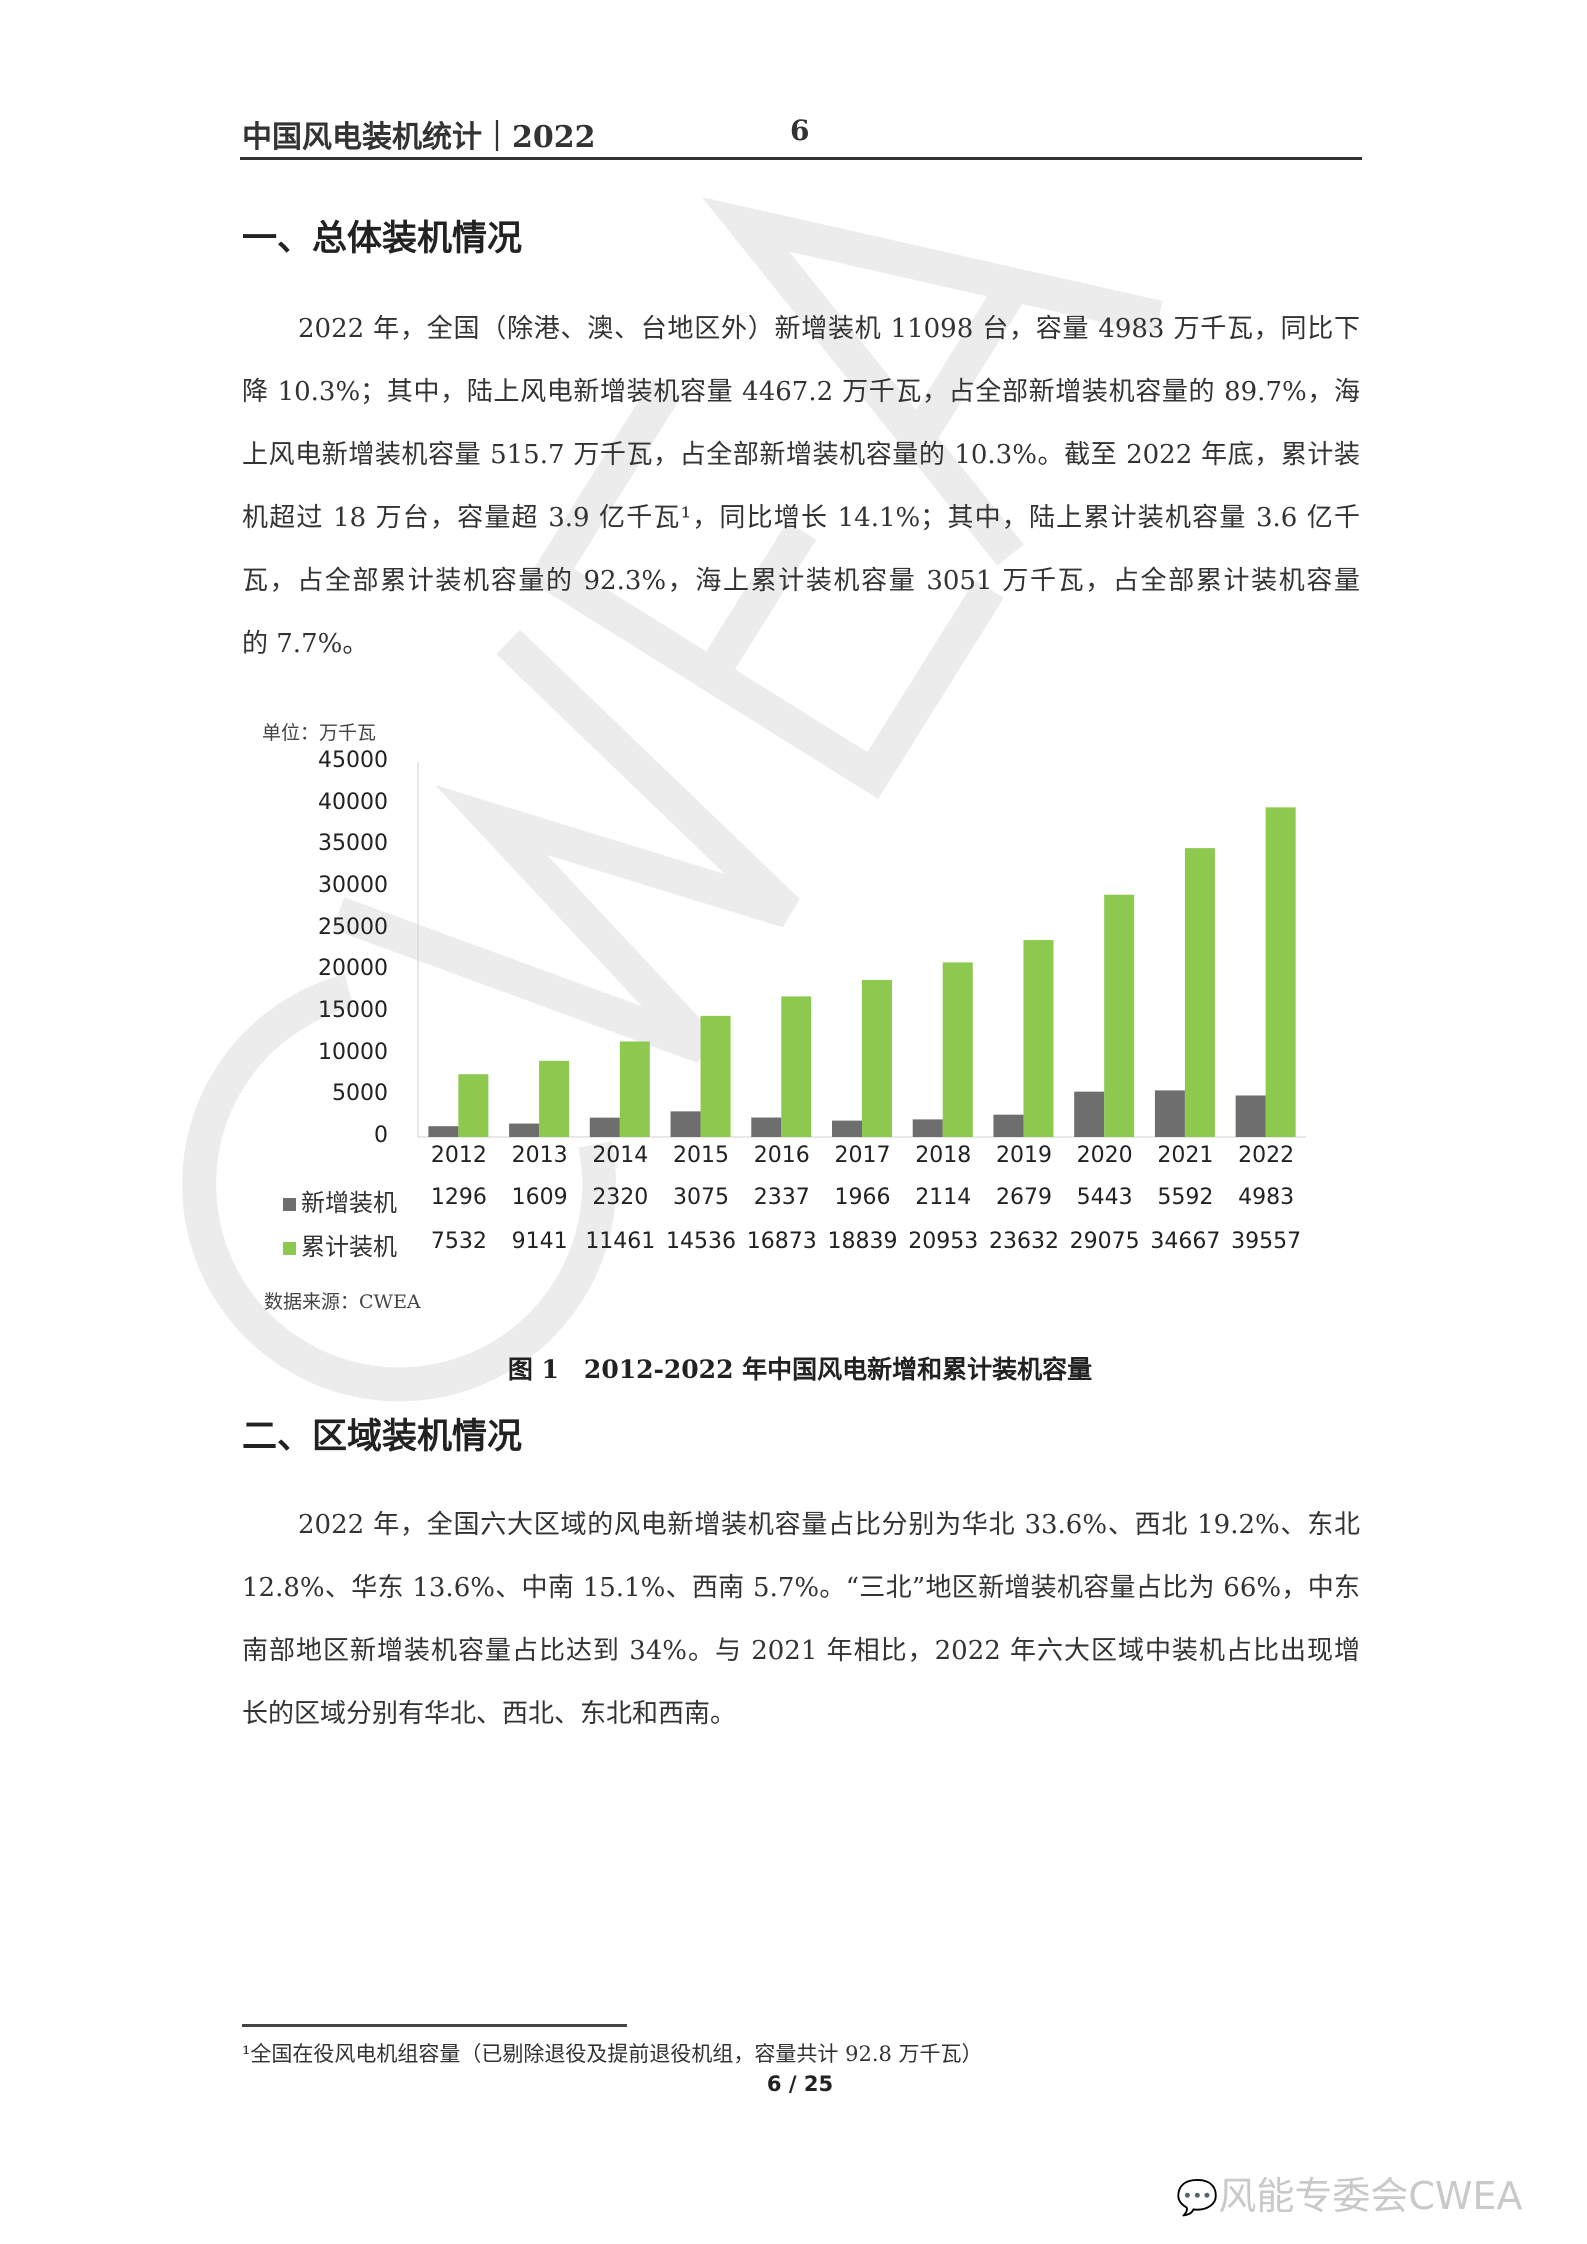  What do you see at coordinates (353, 760) in the screenshot?
I see `y-tick-label: 45000` at bounding box center [353, 760].